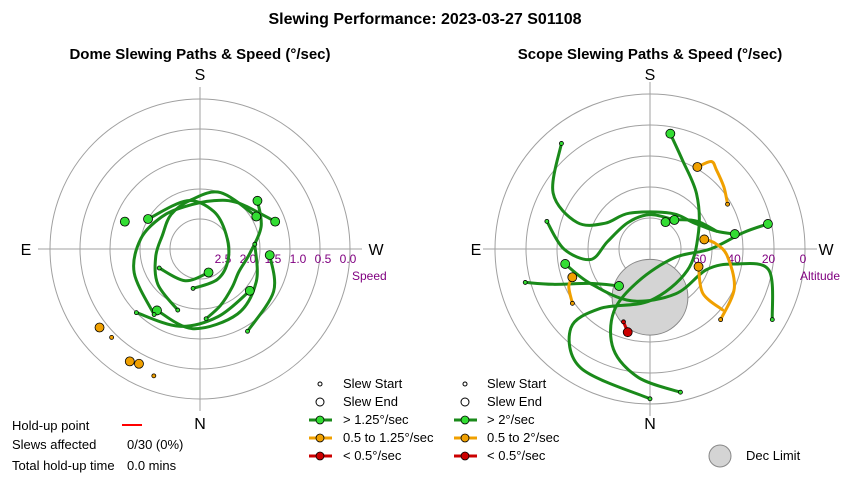 This screenshot has width=850, height=480. I want to click on scope-dir-bottom: N, so click(650, 424).